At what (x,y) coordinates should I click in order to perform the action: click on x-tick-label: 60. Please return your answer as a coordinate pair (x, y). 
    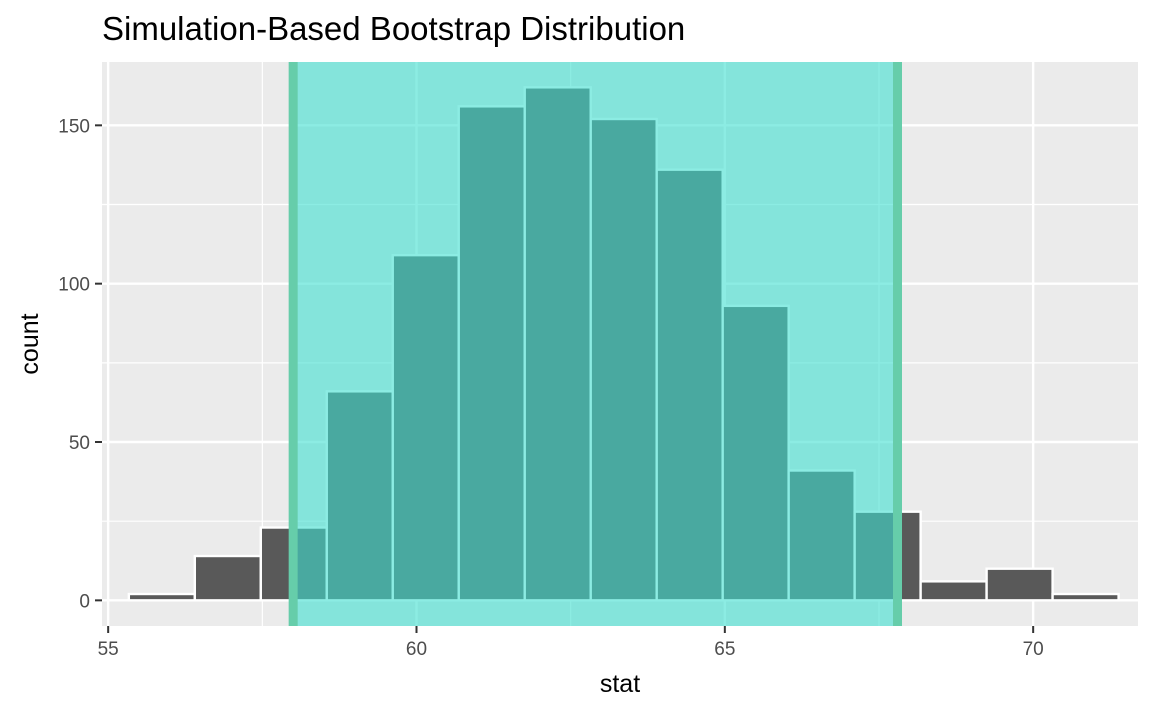
    Looking at the image, I should click on (416, 649).